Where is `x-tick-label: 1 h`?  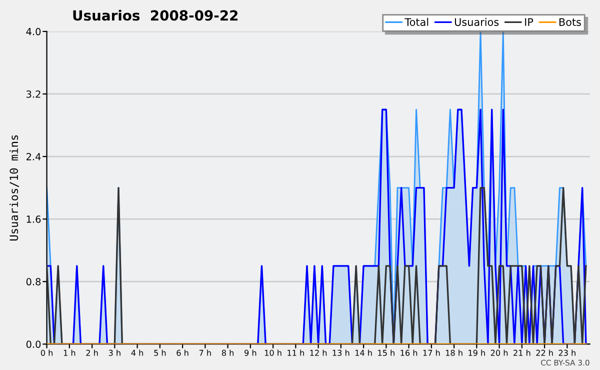
x-tick-label: 1 h is located at coordinates (70, 353).